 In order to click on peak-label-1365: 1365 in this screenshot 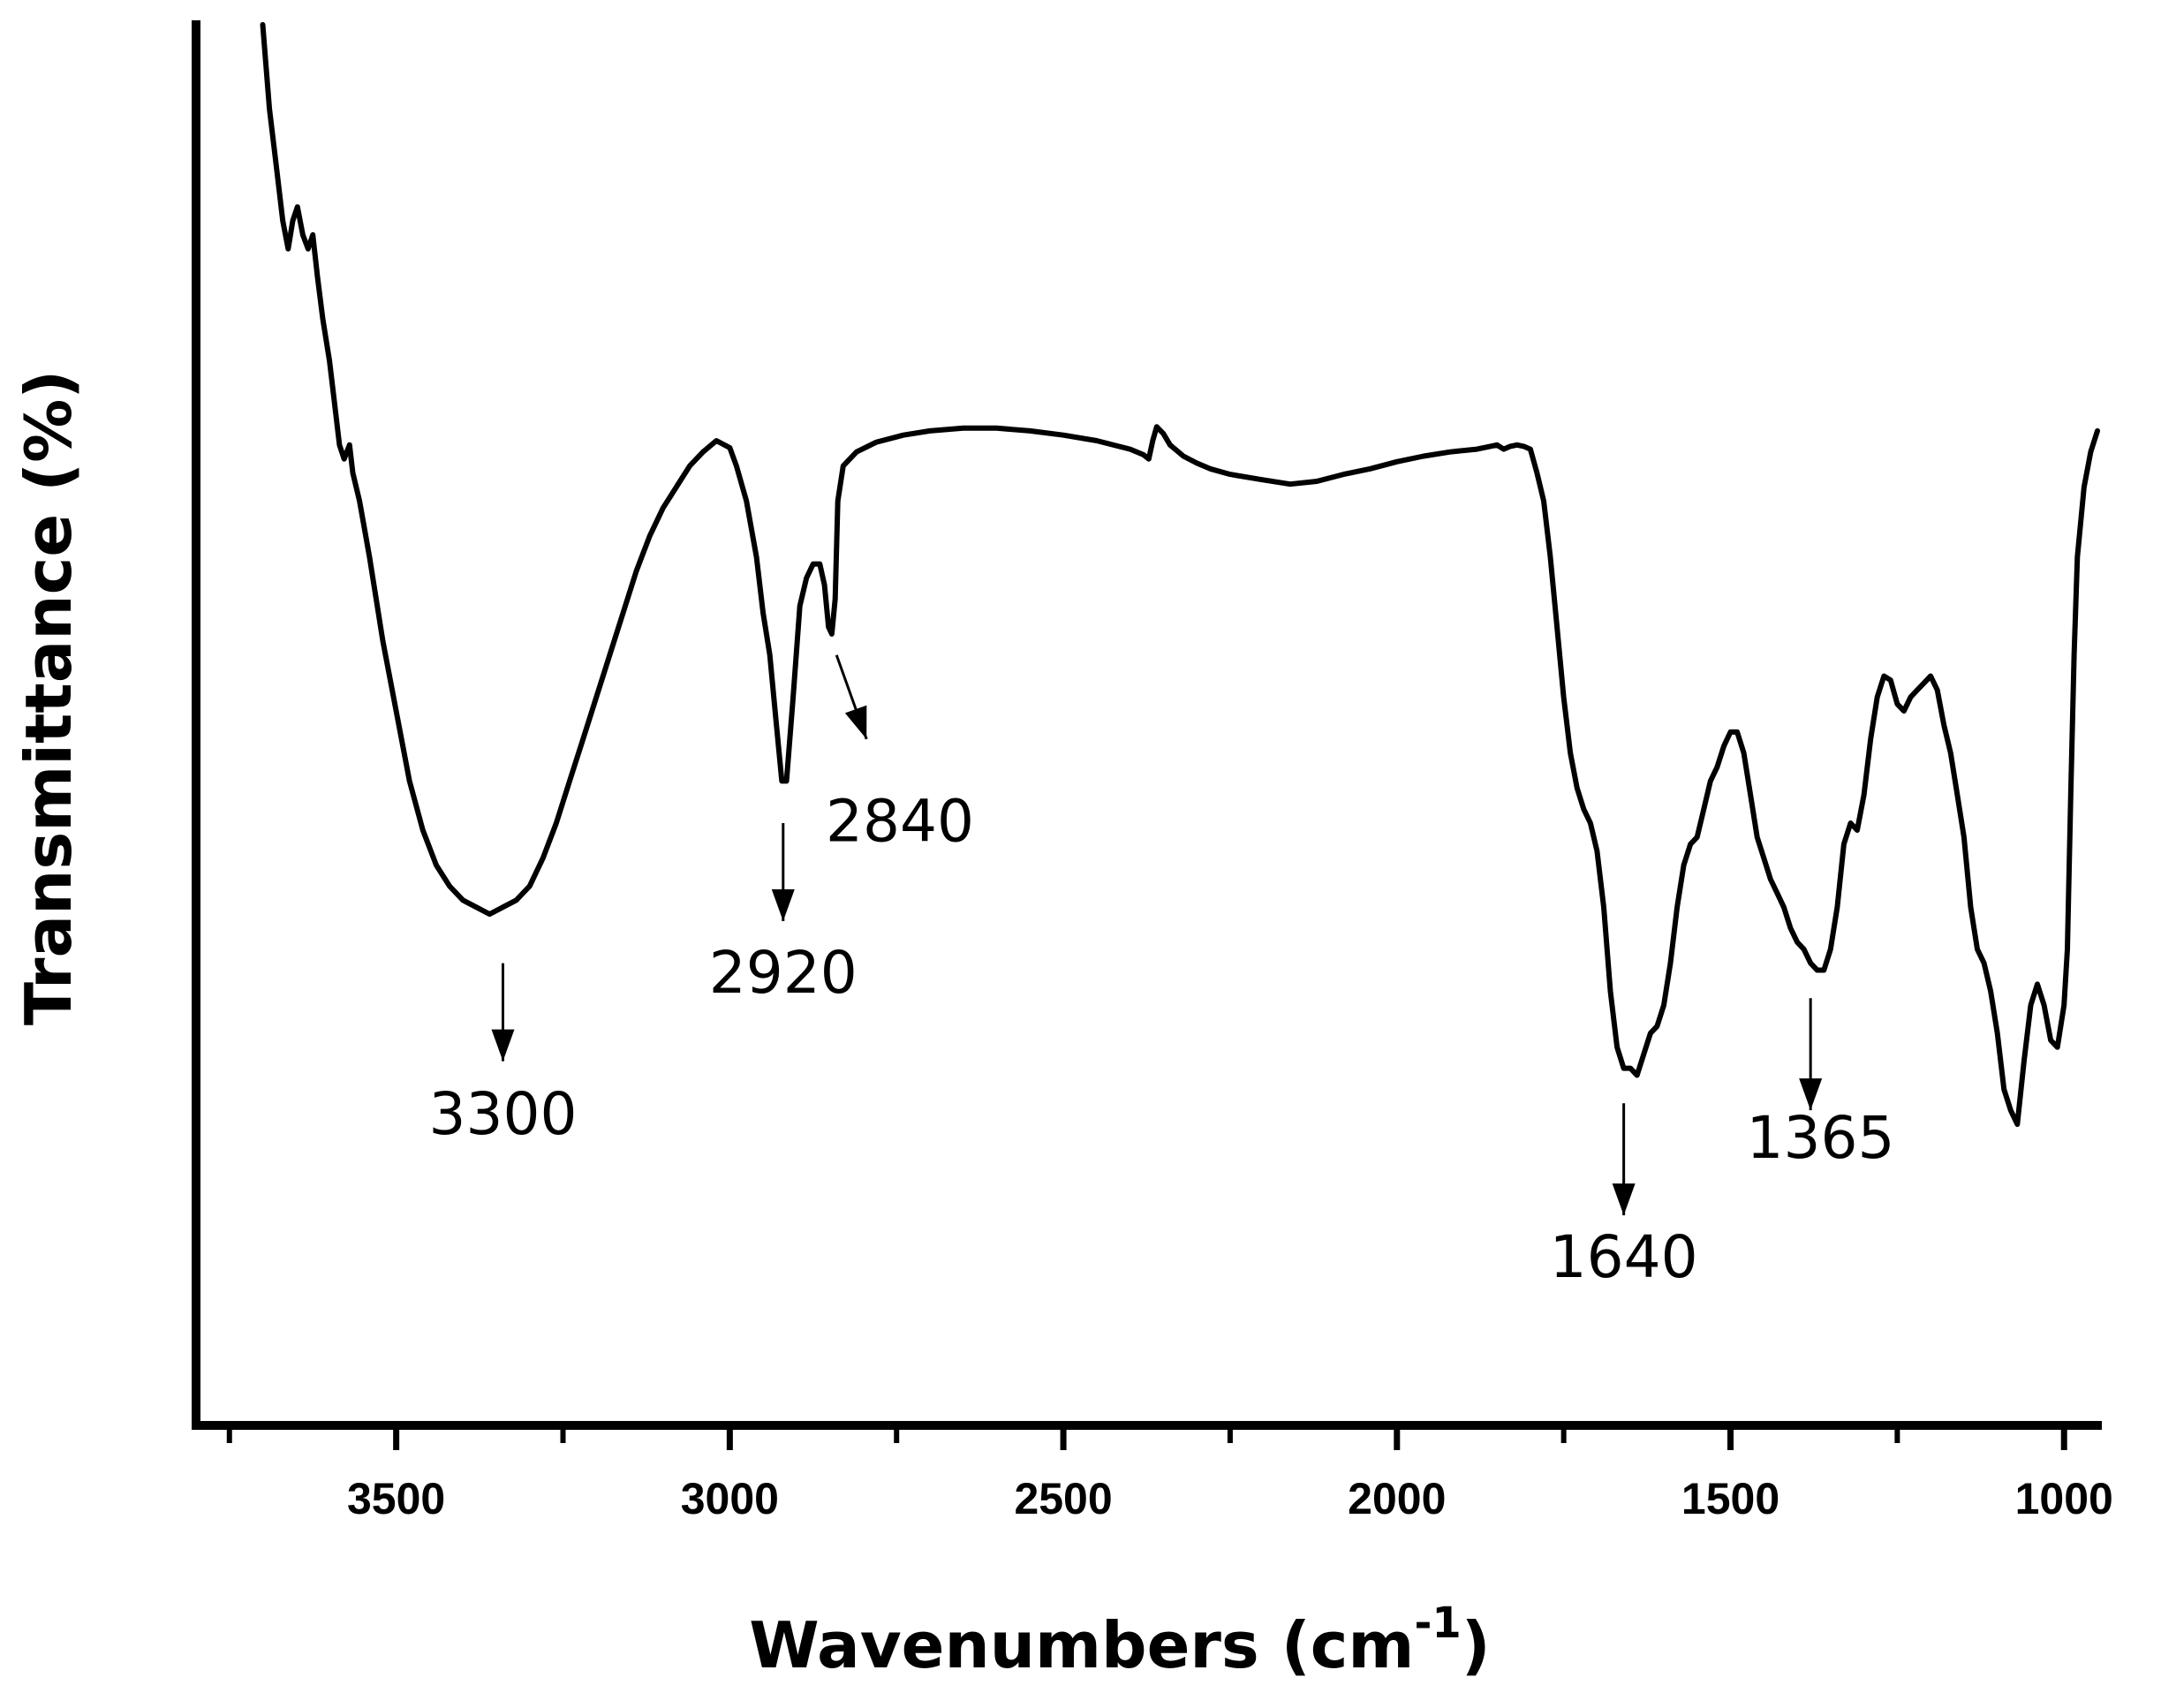, I will do `click(1821, 1138)`.